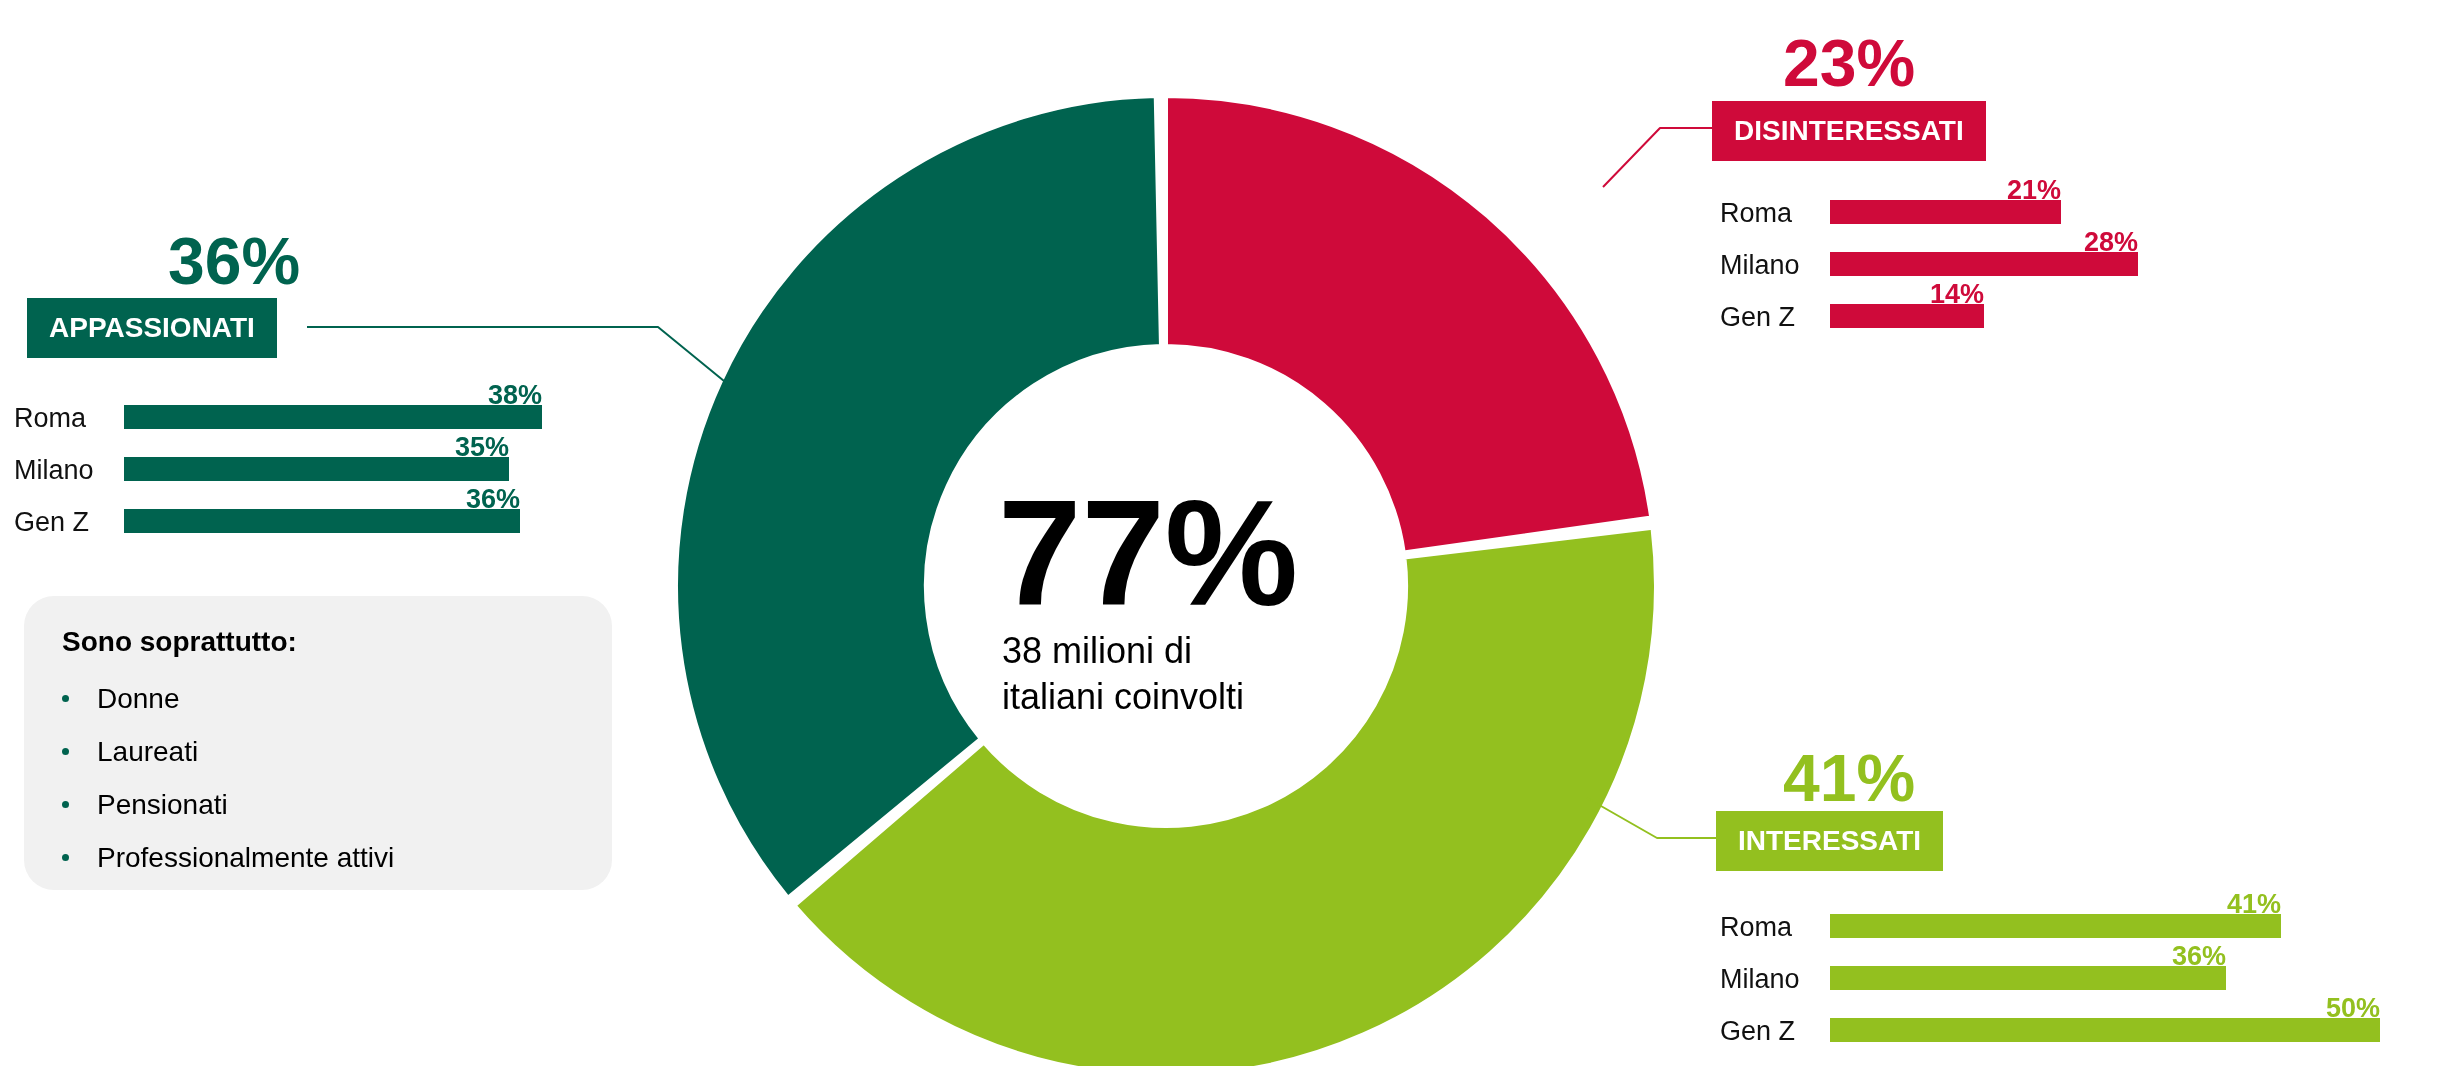 The height and width of the screenshot is (1066, 2440). Describe the element at coordinates (152, 328) in the screenshot. I see `slice-label: APPASSIONATI` at that location.